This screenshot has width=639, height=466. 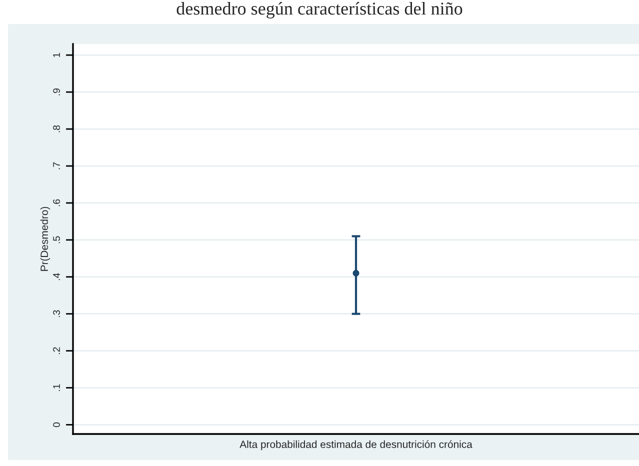 I want to click on y-tick-label: 0, so click(x=56, y=425).